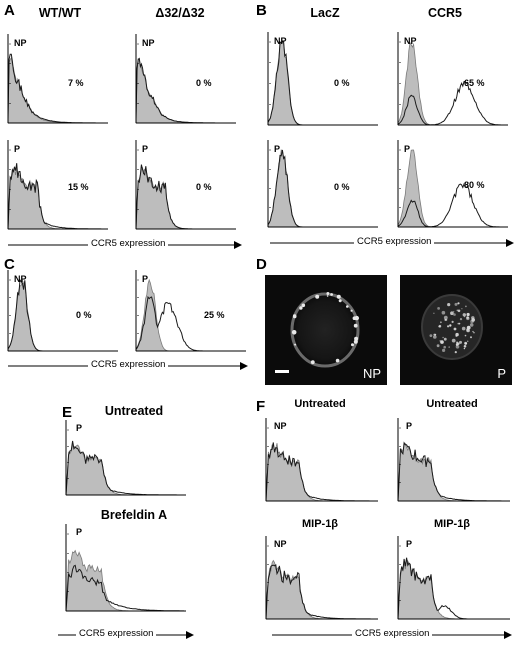  Describe the element at coordinates (474, 83) in the screenshot. I see `histogram-percent: 65 %` at that location.